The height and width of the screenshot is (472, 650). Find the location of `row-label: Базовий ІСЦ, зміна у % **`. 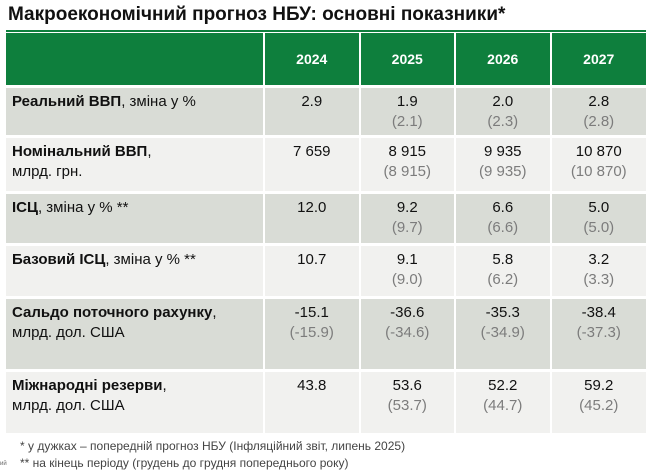

row-label: Базовий ІСЦ, зміна у % ** is located at coordinates (135, 270).